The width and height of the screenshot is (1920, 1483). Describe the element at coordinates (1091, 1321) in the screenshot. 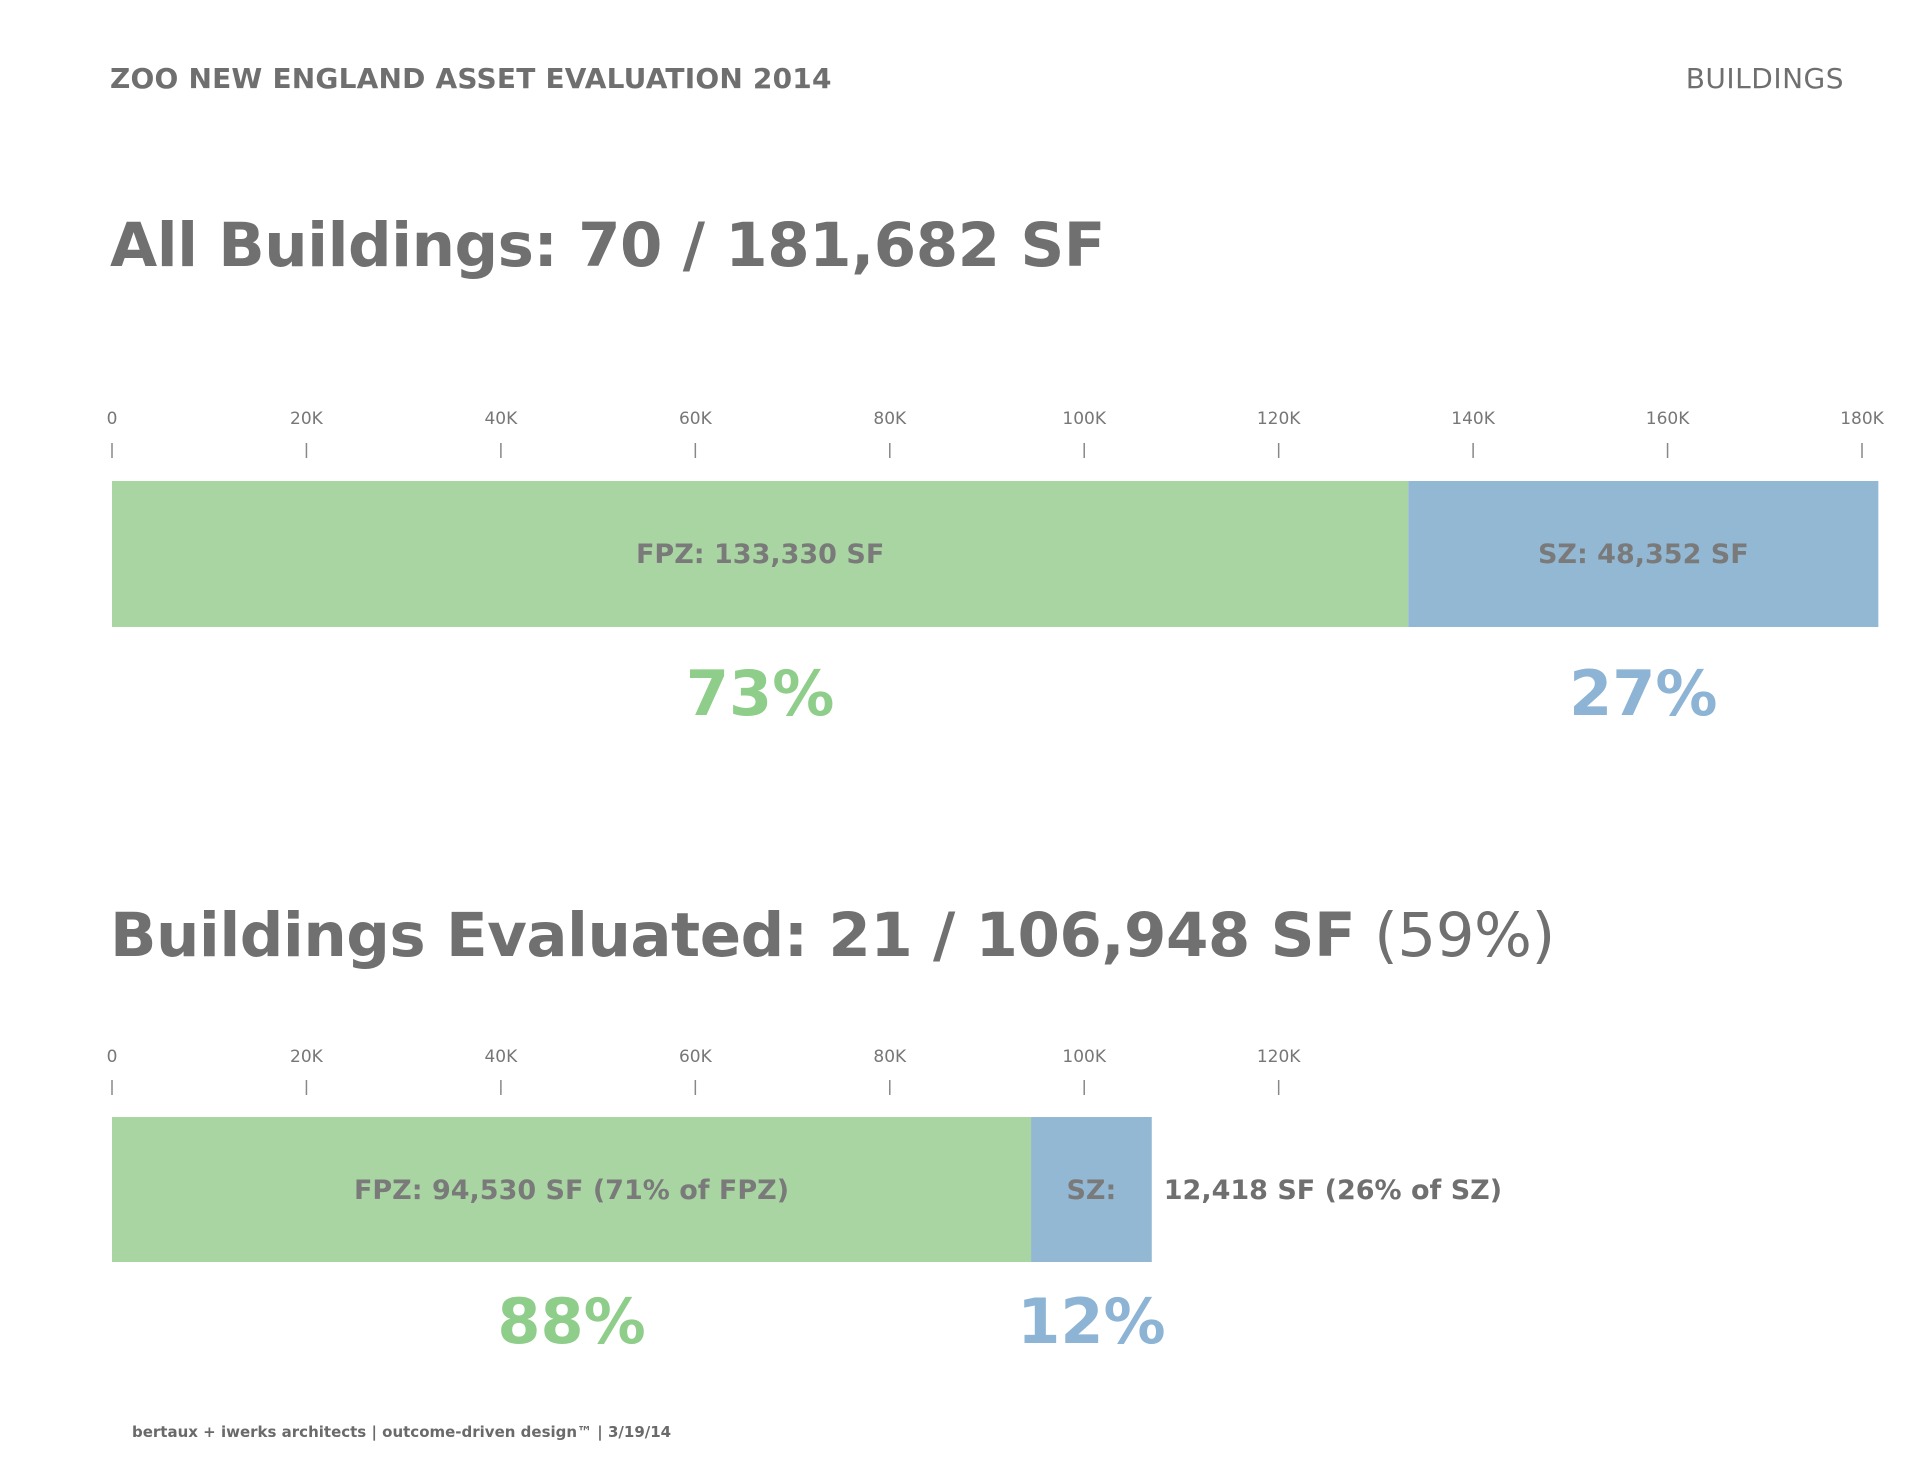

I see `chart-2-percent-sz: 12%` at that location.